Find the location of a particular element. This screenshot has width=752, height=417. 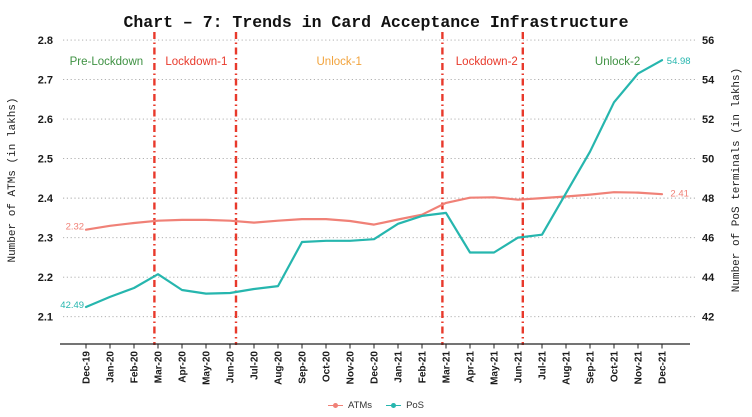

right-axis-tick-label: 50 is located at coordinates (708, 160).